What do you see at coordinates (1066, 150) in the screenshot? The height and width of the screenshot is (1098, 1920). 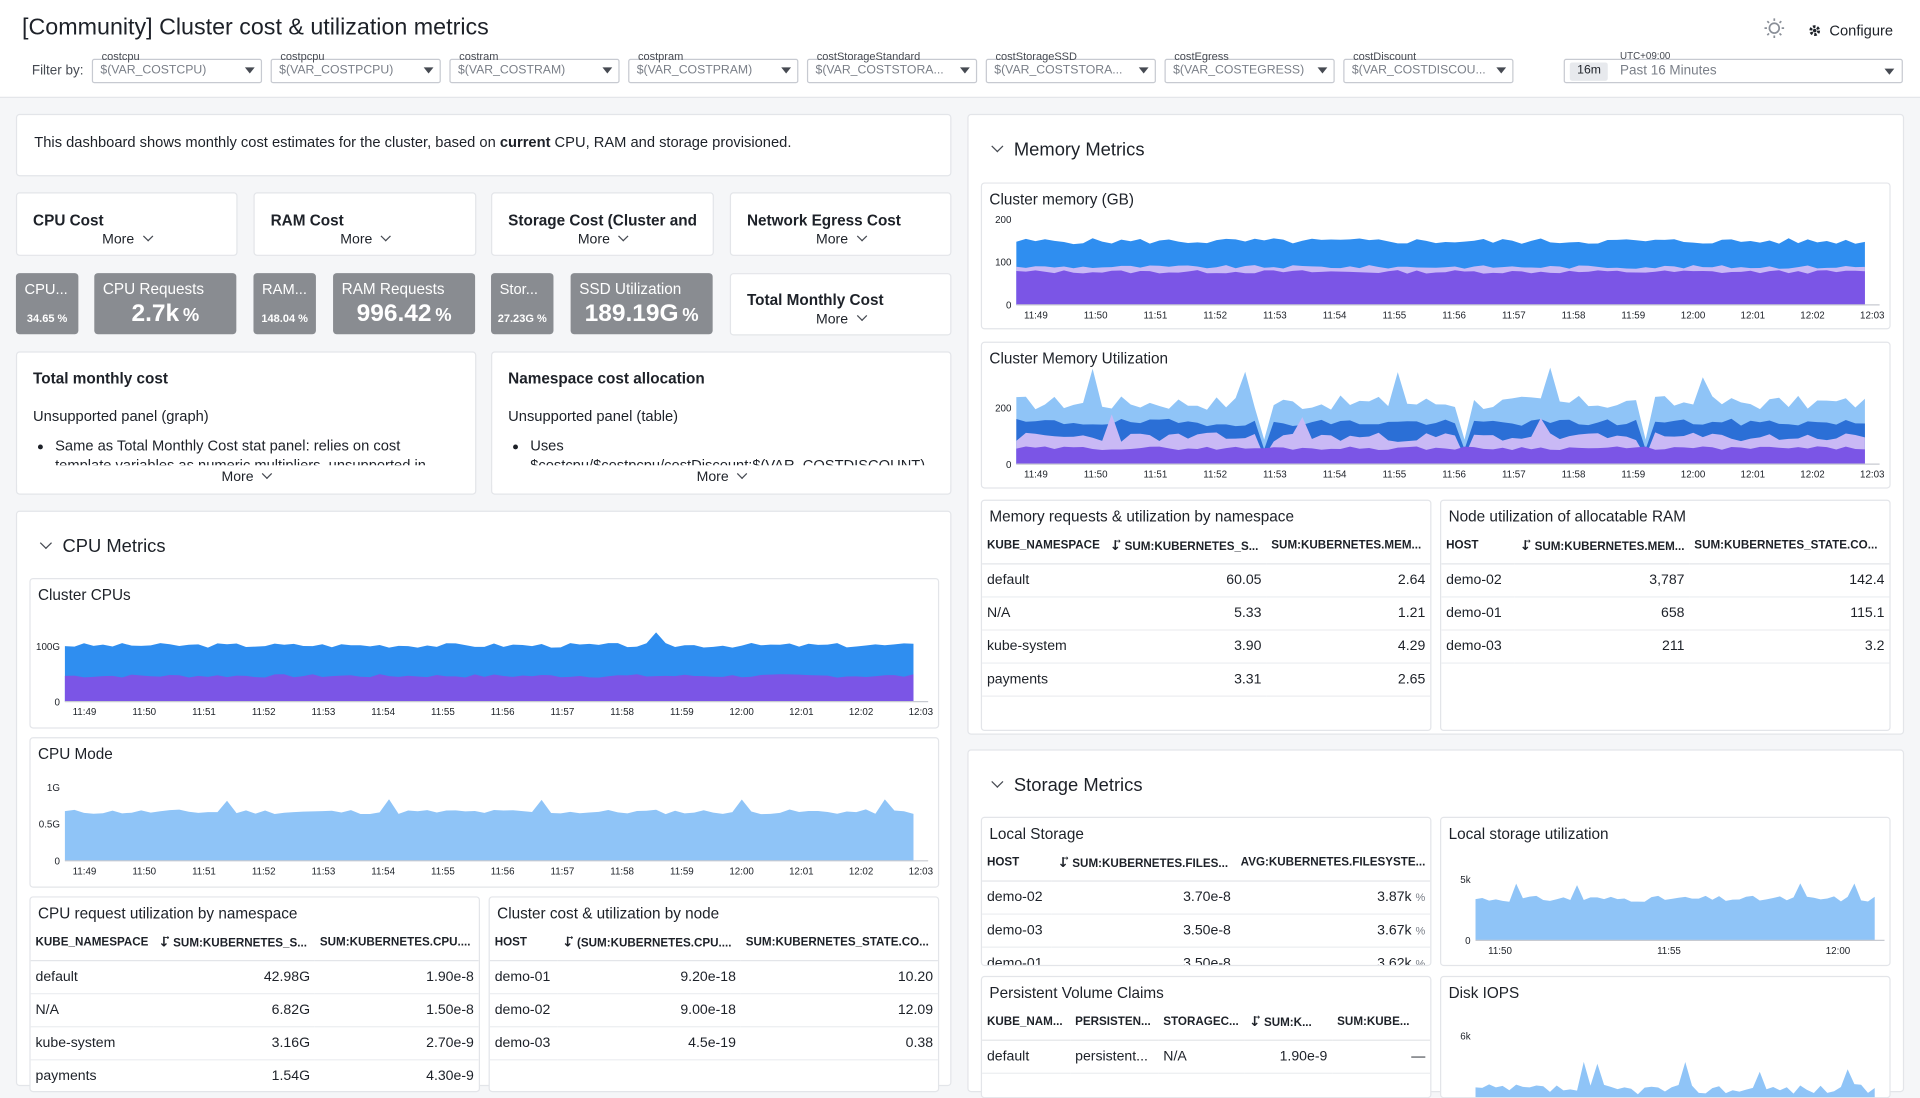 I see `memory-metrics-header: Memory Metrics` at bounding box center [1066, 150].